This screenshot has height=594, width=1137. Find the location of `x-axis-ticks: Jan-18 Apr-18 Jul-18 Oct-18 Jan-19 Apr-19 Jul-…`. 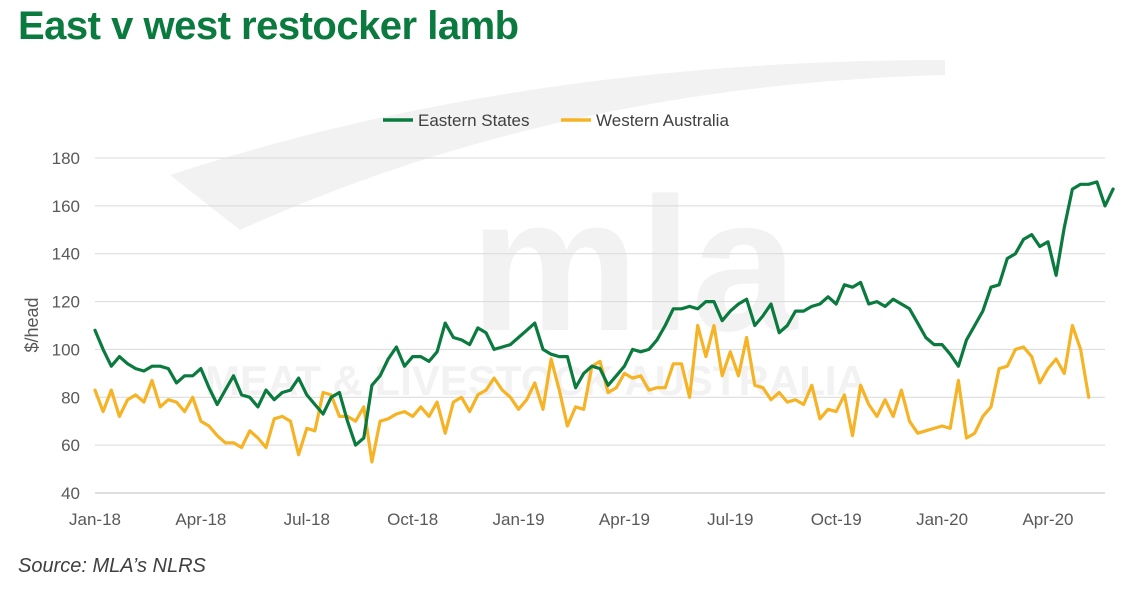

x-axis-ticks: Jan-18 Apr-18 Jul-18 Oct-18 Jan-19 Apr-19 Jul-… is located at coordinates (571, 519).